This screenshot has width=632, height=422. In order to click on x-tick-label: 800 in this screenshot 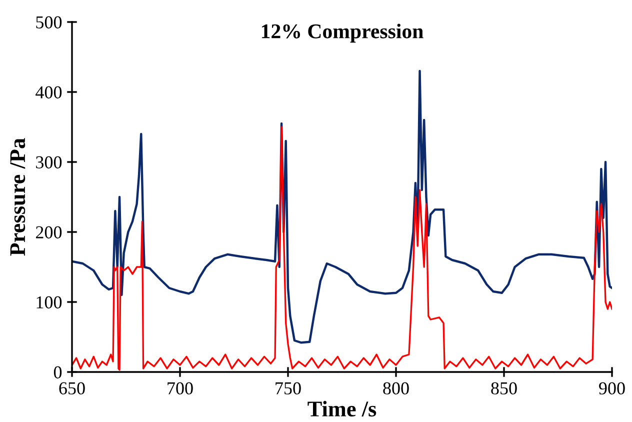, I will do `click(396, 388)`.